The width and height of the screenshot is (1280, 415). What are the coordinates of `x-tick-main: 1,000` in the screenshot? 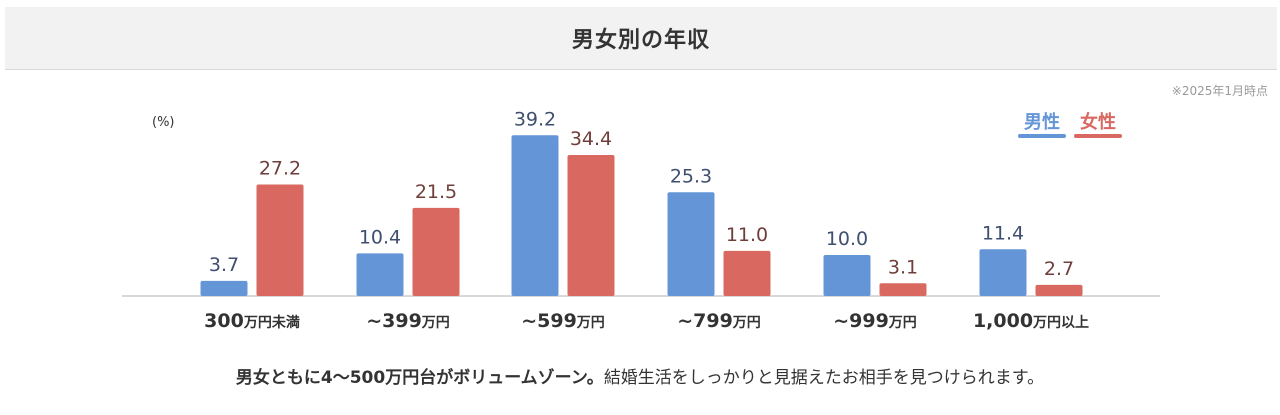 It's located at (1003, 321).